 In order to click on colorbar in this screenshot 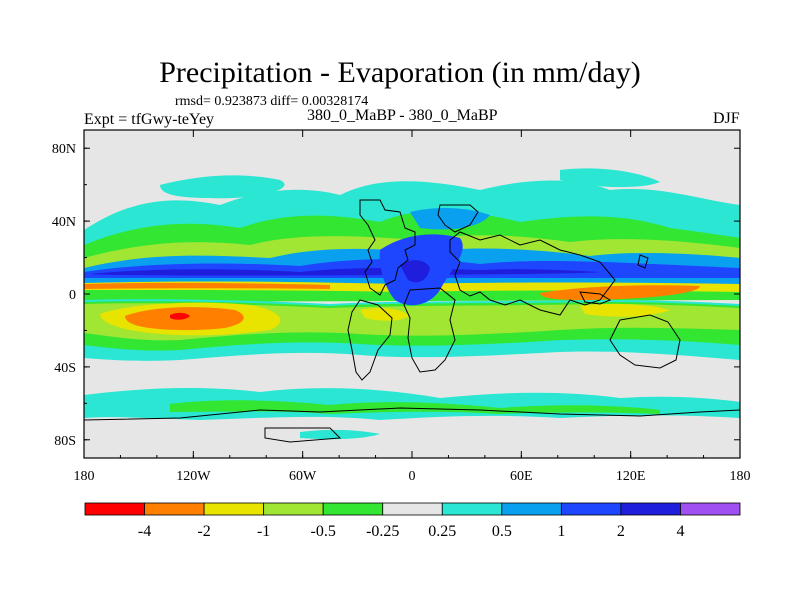, I will do `click(412, 509)`.